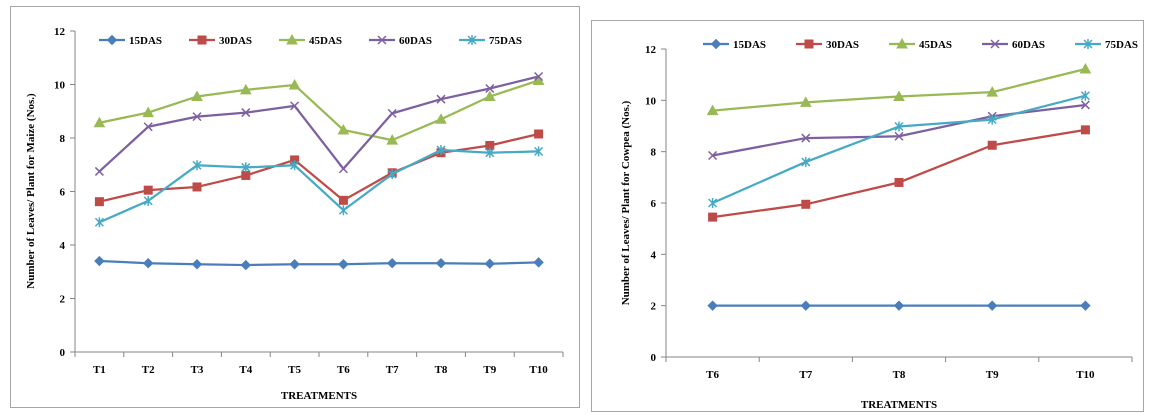  I want to click on maize-legend-label: 15DAS, so click(145, 41).